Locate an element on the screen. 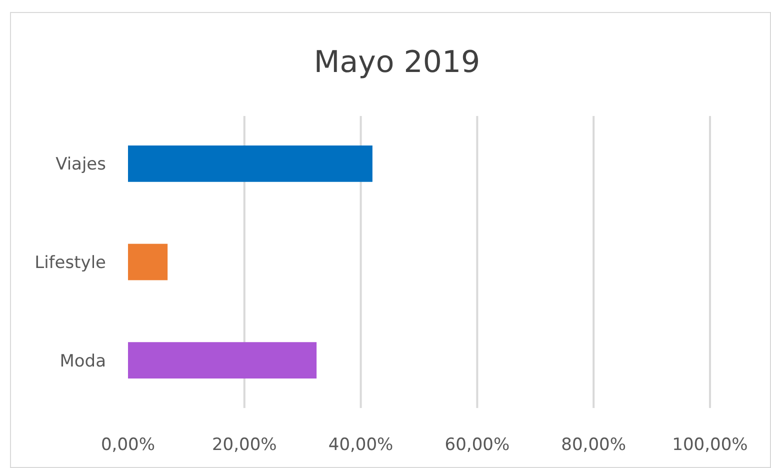  x-tick-label: 100,00% is located at coordinates (710, 445).